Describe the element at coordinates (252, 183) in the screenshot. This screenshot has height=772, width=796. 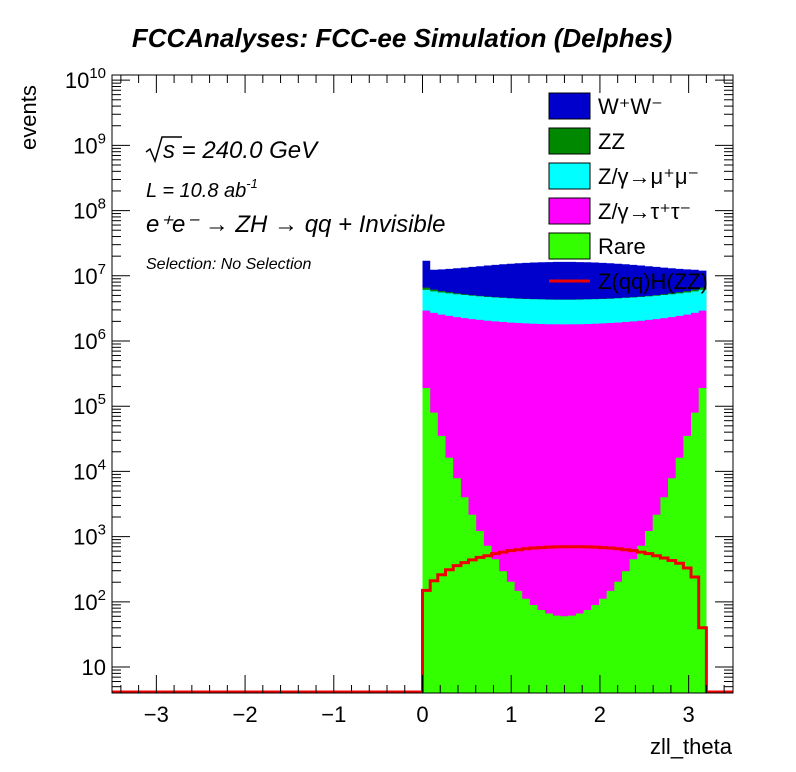
I see `lumi-exponent: -1` at that location.